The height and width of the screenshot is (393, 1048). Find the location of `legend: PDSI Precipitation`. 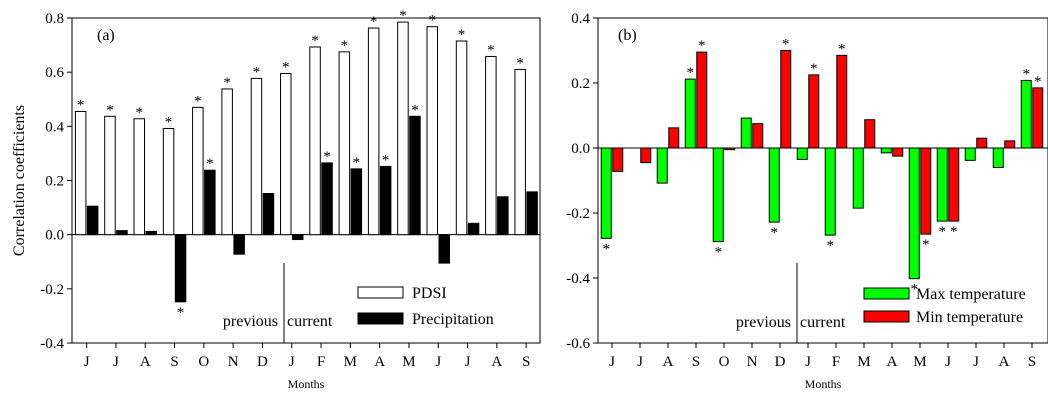

legend: PDSI Precipitation is located at coordinates (425, 306).